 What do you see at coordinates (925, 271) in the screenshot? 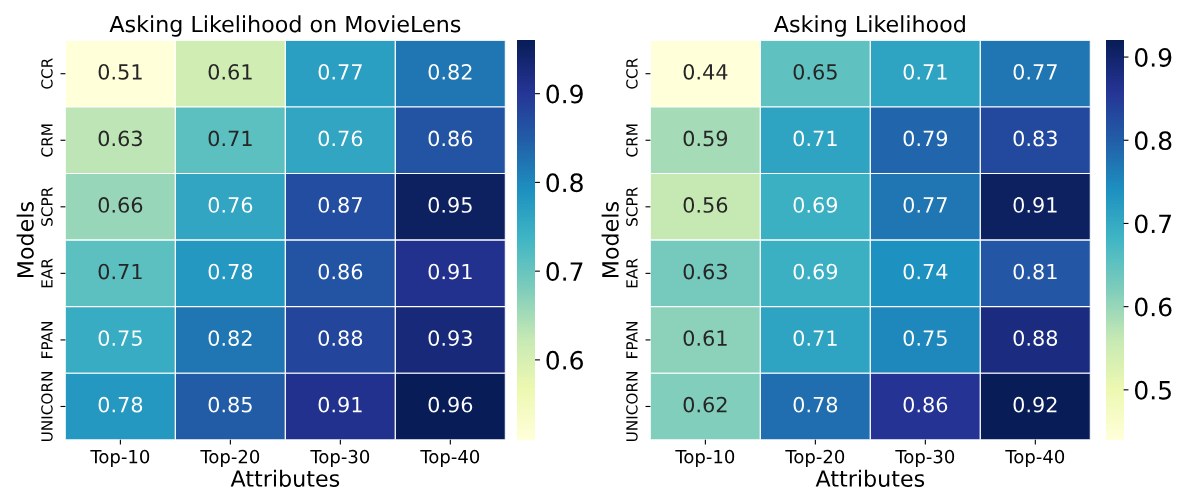
I see `data-label: 0.74` at bounding box center [925, 271].